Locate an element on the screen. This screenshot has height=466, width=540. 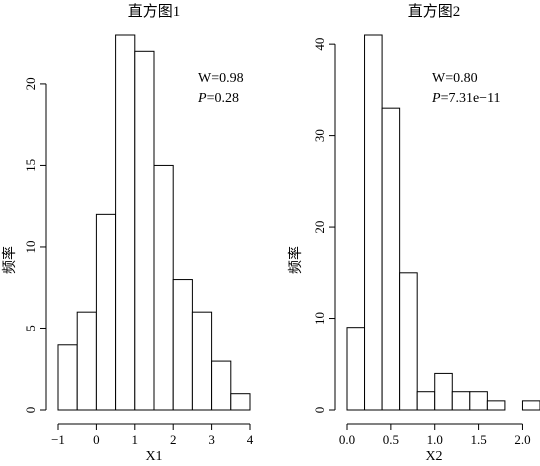
histogram-2-x-tick-label: 1.5 is located at coordinates (478, 439).